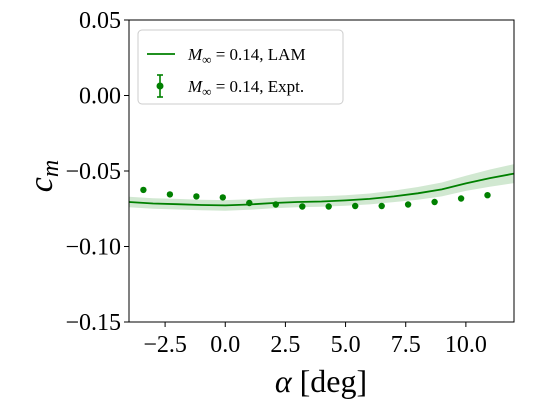  What do you see at coordinates (466, 345) in the screenshot?
I see `x-tick-label: 10.0` at bounding box center [466, 345].